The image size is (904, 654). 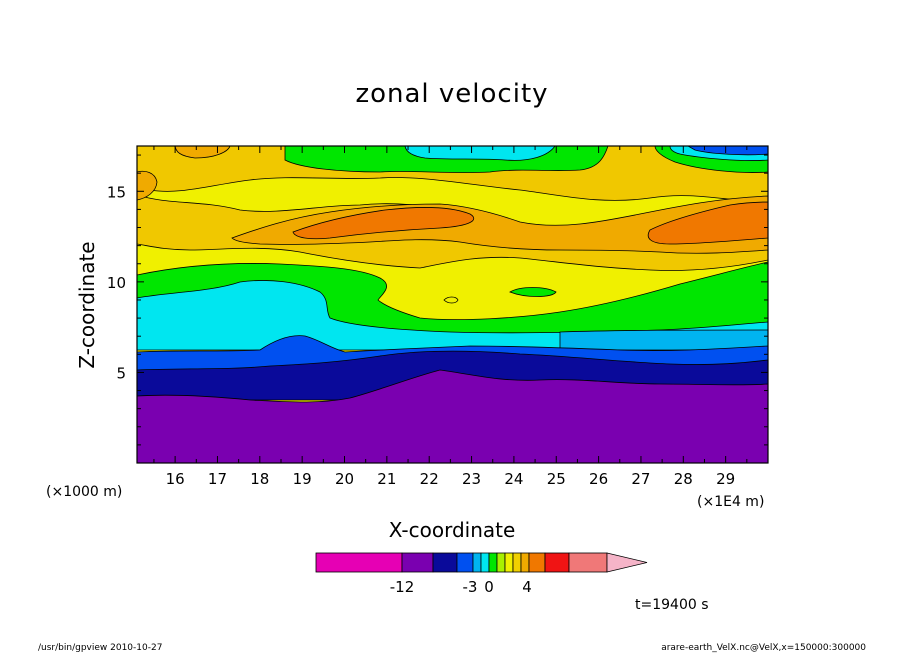 What do you see at coordinates (527, 587) in the screenshot?
I see `colorbar-label: 4` at bounding box center [527, 587].